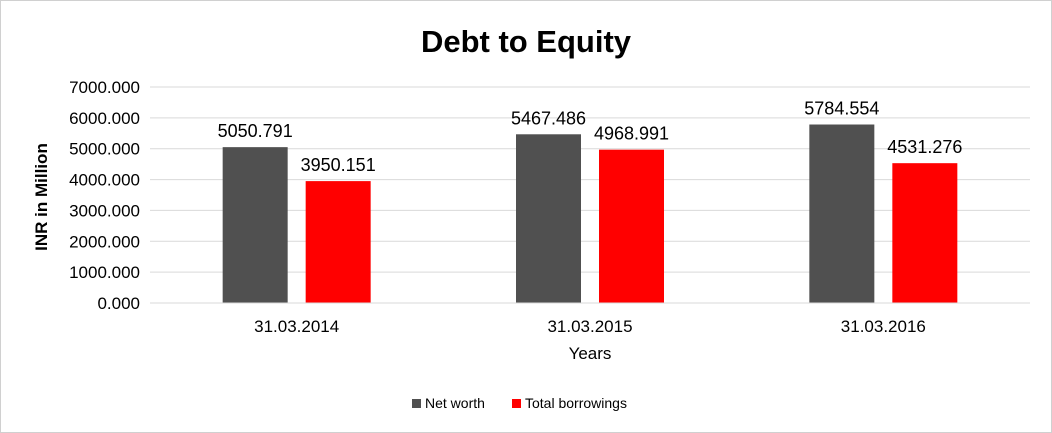 The width and height of the screenshot is (1052, 433). What do you see at coordinates (631, 134) in the screenshot?
I see `data-label: 4968.991` at bounding box center [631, 134].